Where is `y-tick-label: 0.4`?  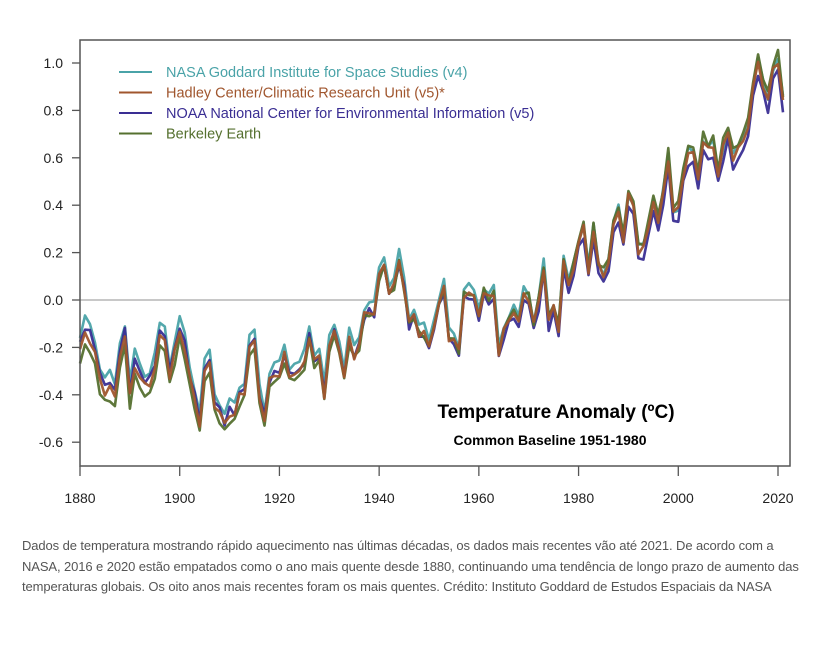 y-tick-label: 0.4 is located at coordinates (54, 205).